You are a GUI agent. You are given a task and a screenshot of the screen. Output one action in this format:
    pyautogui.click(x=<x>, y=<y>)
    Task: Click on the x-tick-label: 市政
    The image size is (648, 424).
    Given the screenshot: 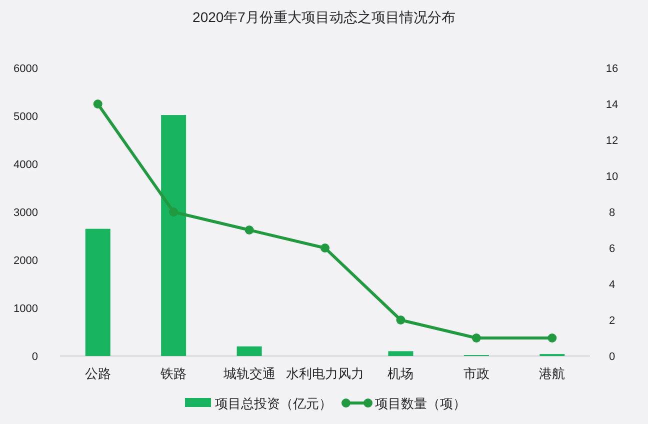 What is the action you would take?
    pyautogui.click(x=476, y=373)
    